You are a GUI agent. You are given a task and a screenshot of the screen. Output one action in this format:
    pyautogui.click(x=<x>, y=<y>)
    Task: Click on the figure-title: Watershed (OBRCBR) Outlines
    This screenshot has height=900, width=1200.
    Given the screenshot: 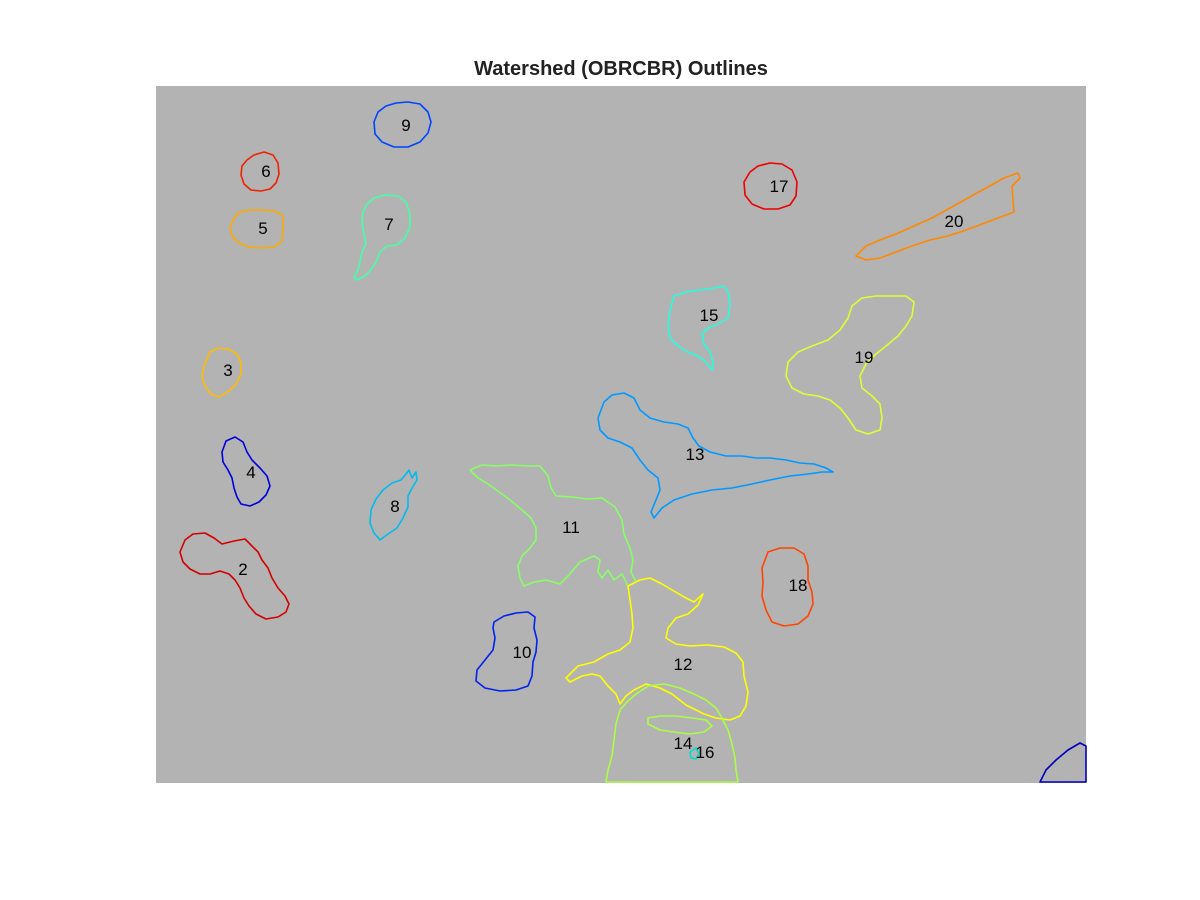 What is the action you would take?
    pyautogui.click(x=621, y=69)
    